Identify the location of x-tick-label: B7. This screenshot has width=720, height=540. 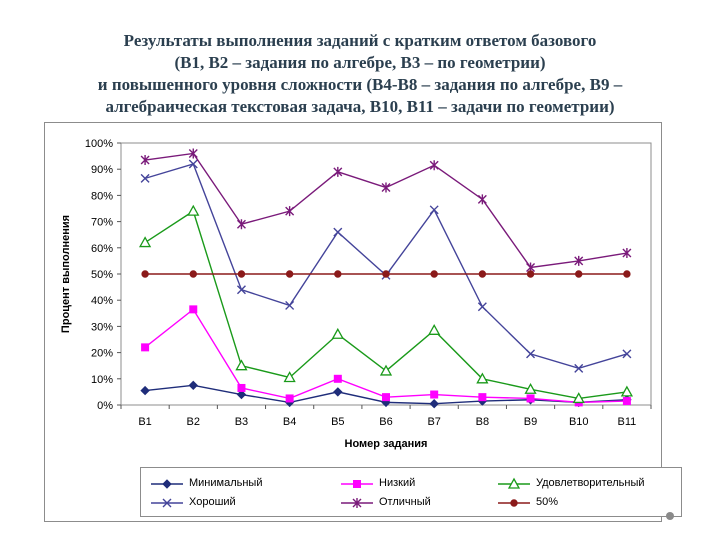
(433, 422).